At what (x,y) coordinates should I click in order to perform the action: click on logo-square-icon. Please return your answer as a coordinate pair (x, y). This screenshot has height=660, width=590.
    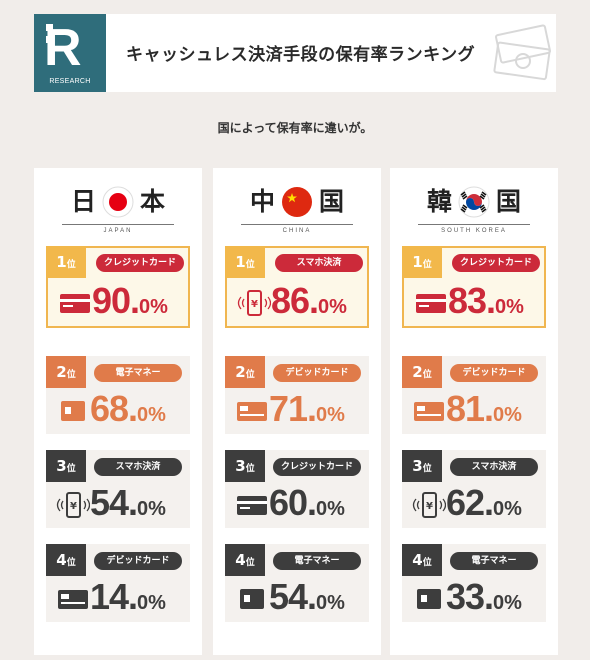
    Looking at the image, I should click on (49, 39).